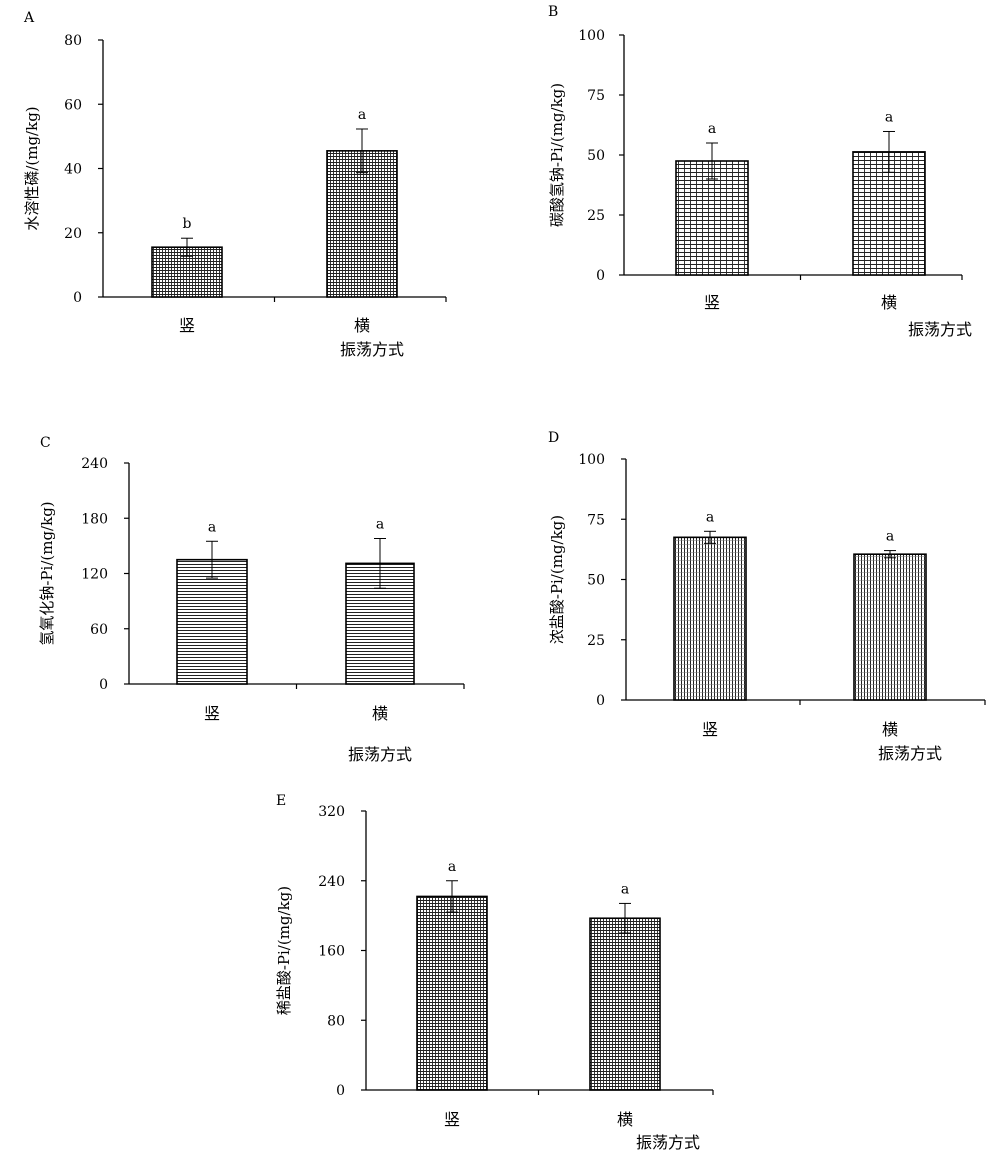 The height and width of the screenshot is (1164, 1000). I want to click on y-tick-label: 120, so click(94, 575).